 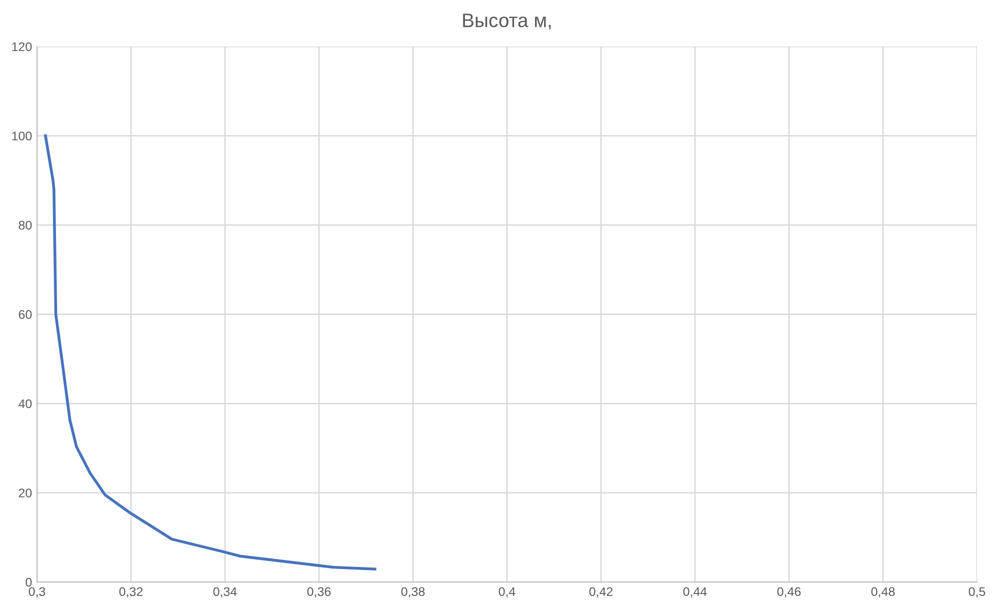 I want to click on x-tick-label: 0,48, so click(x=883, y=592).